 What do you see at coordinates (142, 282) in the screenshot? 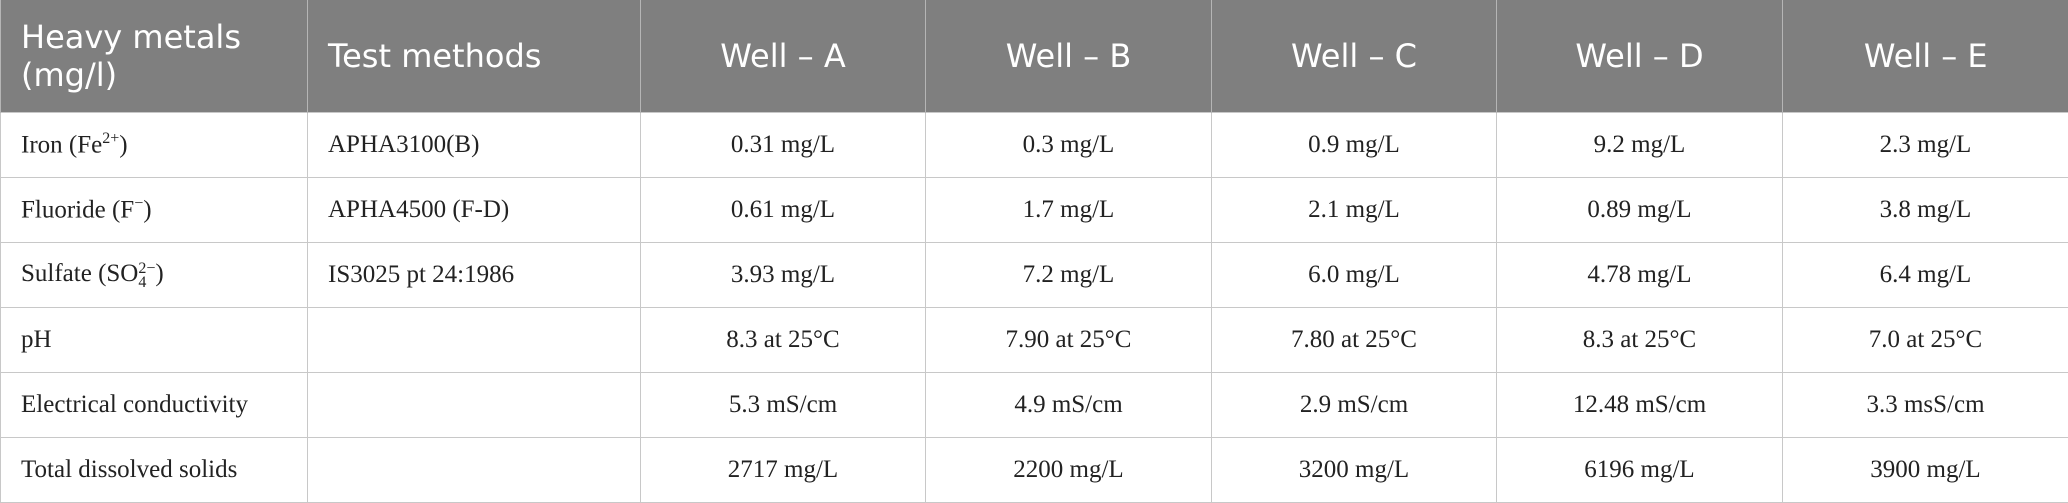
I see `subscript: 4` at bounding box center [142, 282].